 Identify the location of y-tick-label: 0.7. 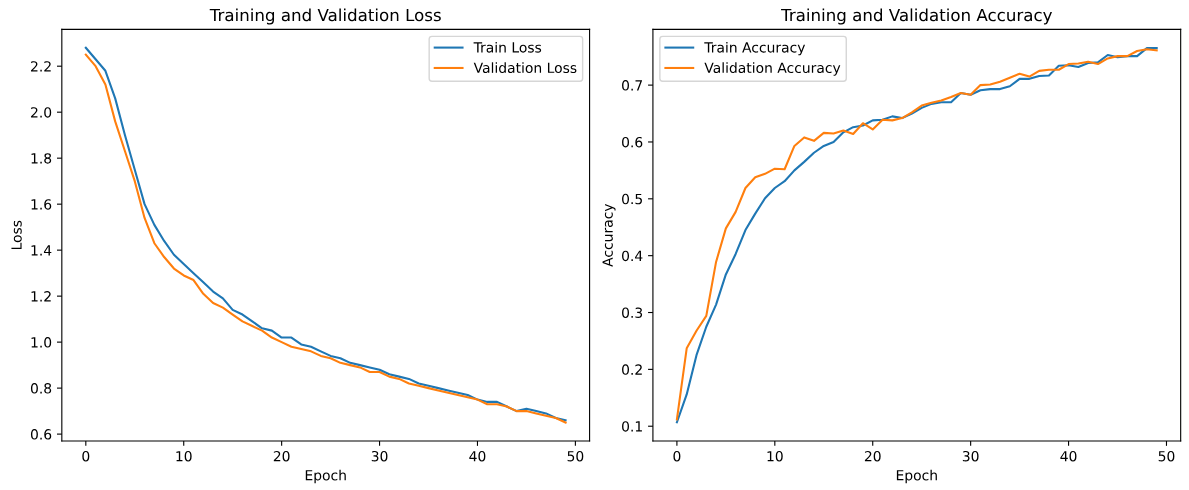
(632, 85).